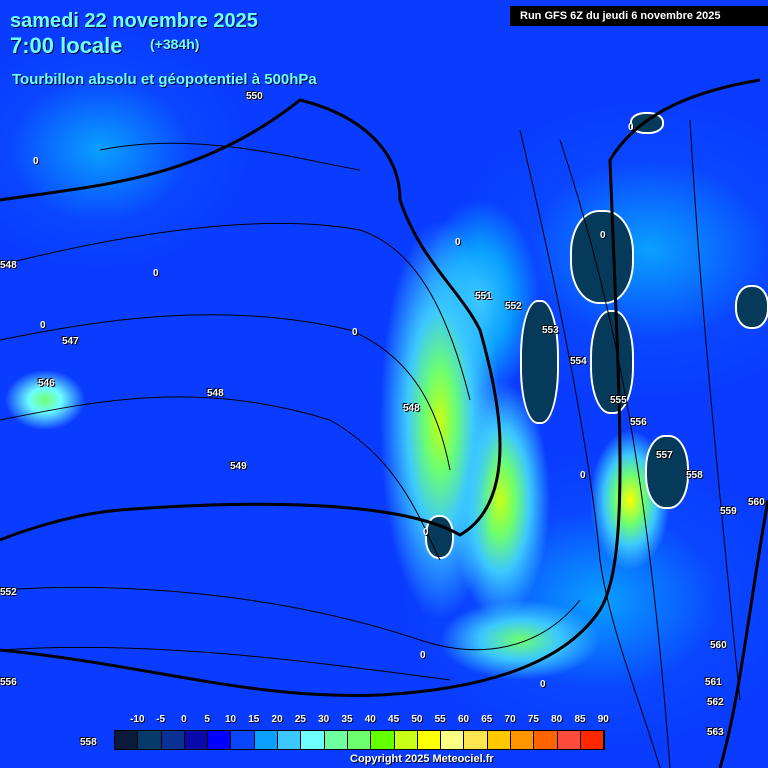 This screenshot has height=768, width=768. What do you see at coordinates (66, 45) in the screenshot?
I see `forecast-time: 7:00 locale` at bounding box center [66, 45].